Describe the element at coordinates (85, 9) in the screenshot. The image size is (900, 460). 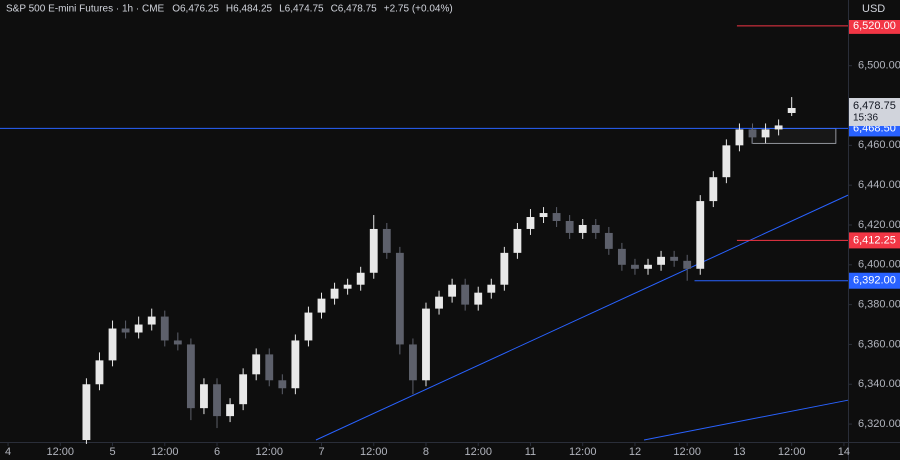
I see `header: S&P 500 E-mini Futures · 1h · CME` at that location.